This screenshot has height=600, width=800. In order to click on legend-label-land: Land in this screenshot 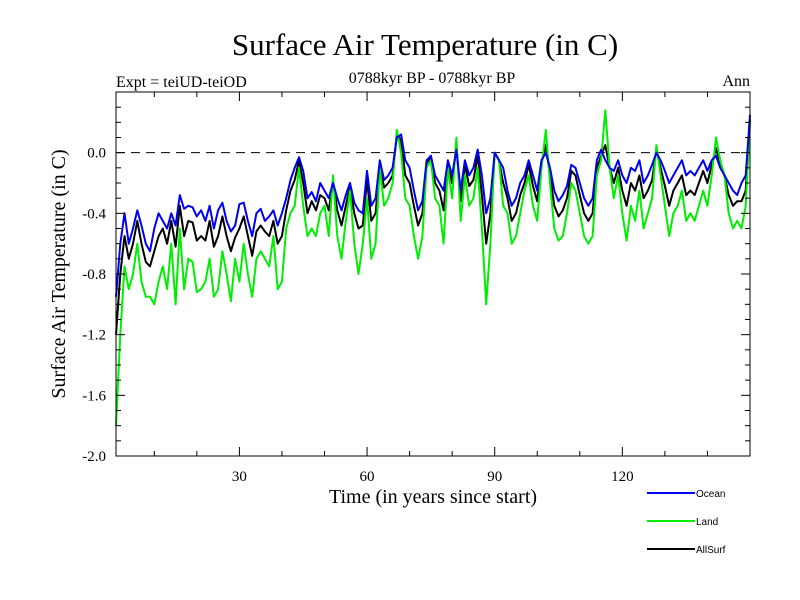, I will do `click(707, 522)`.